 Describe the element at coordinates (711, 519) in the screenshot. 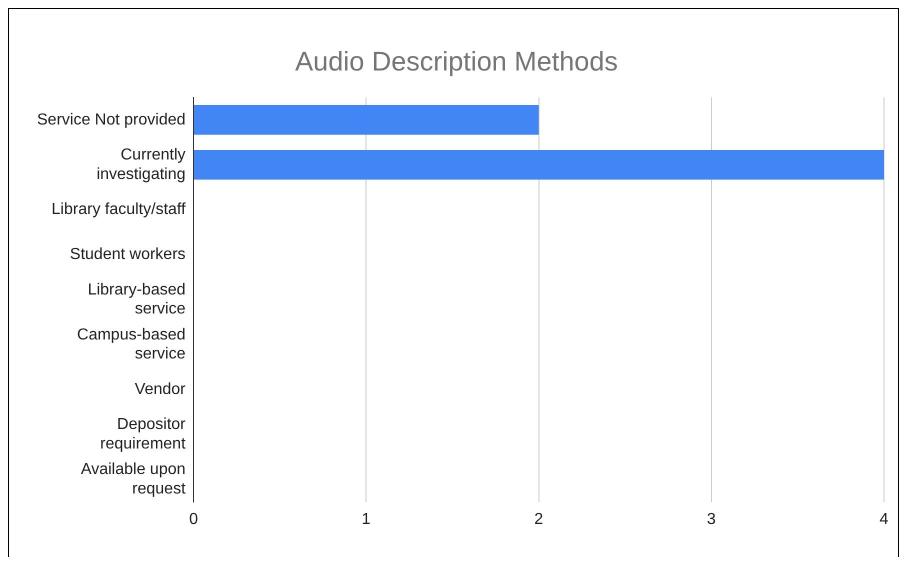

I see `x-tick-label: 3` at that location.